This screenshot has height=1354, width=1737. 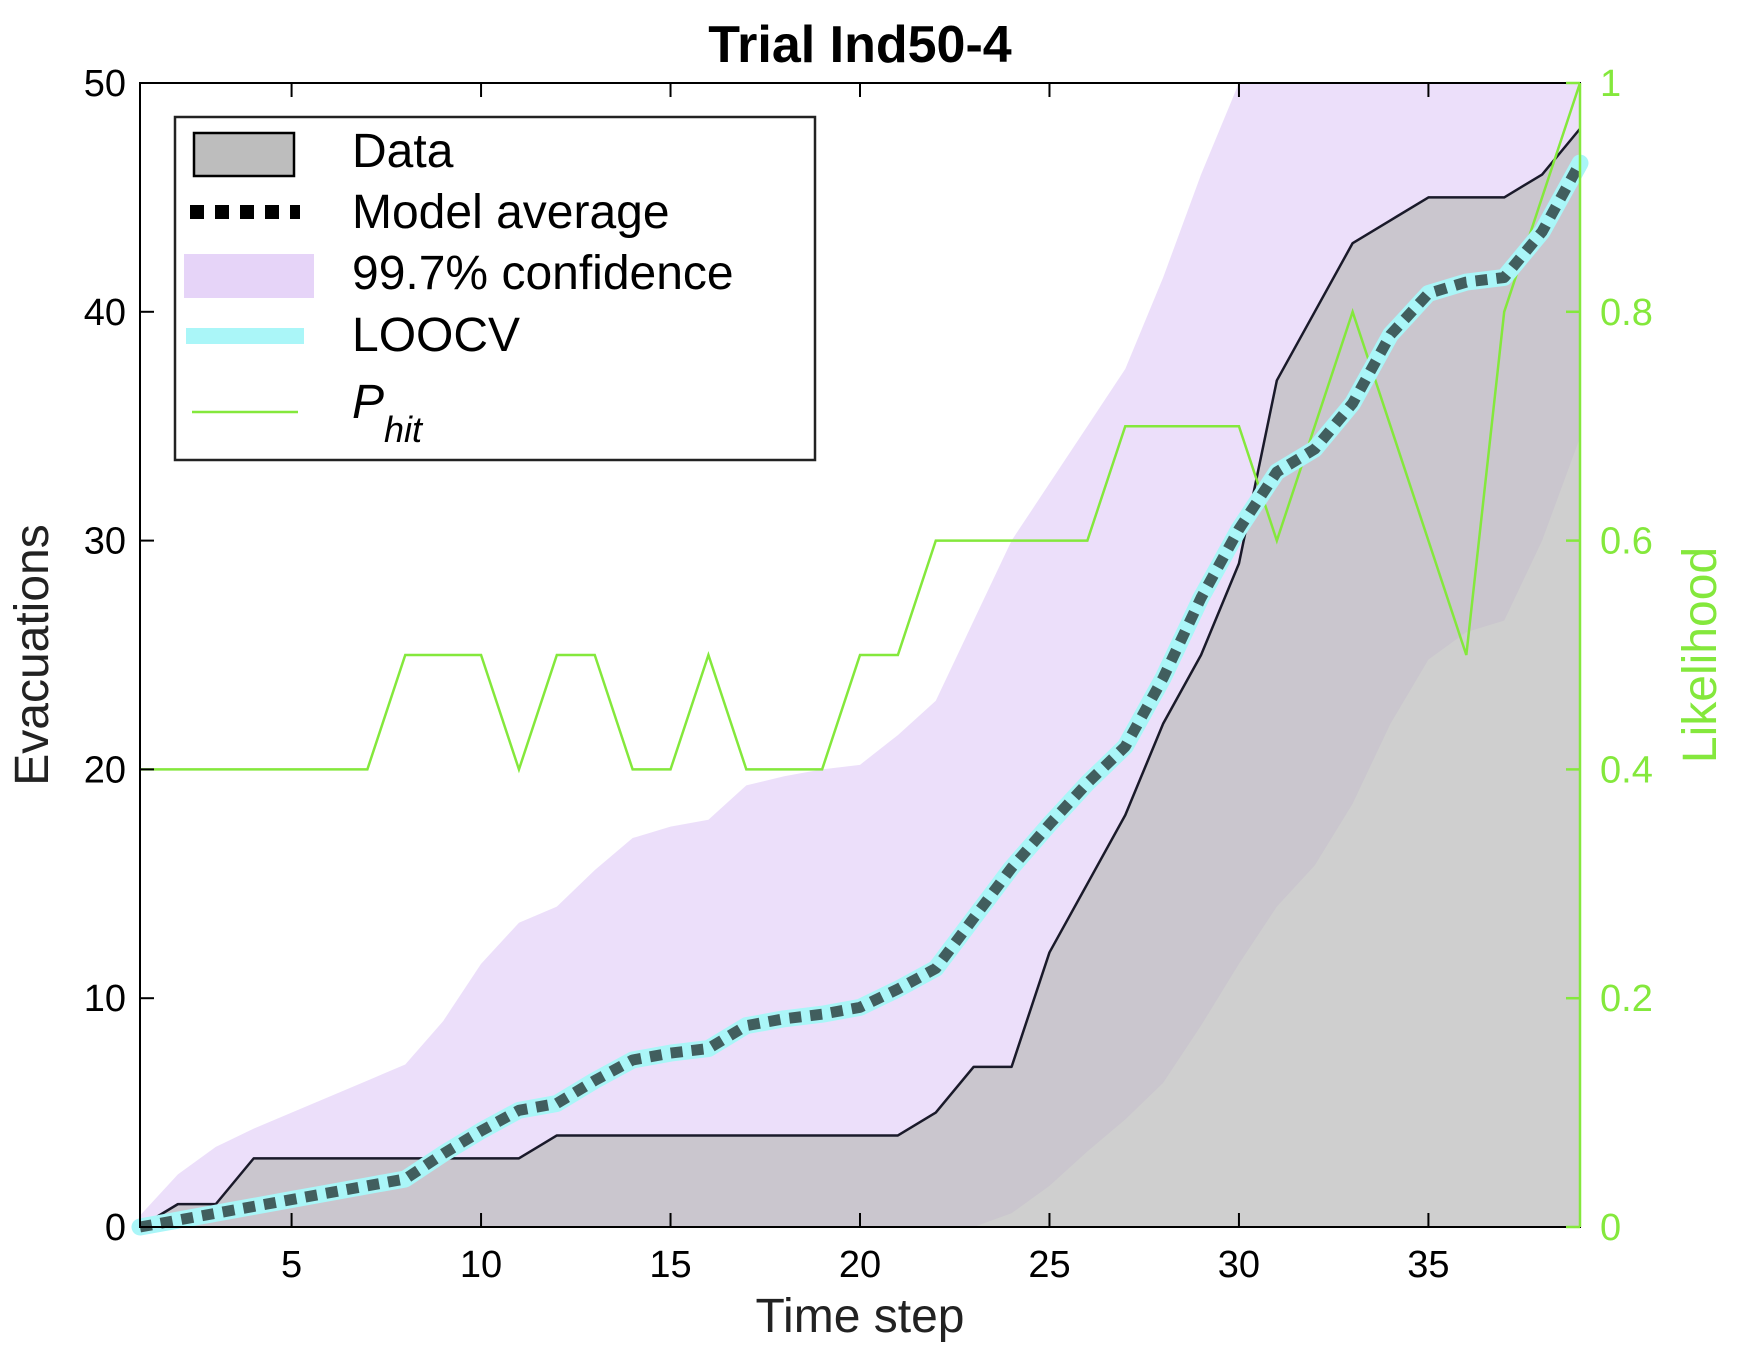 I want to click on legend-label-loocv: LOOCV, so click(x=436, y=335).